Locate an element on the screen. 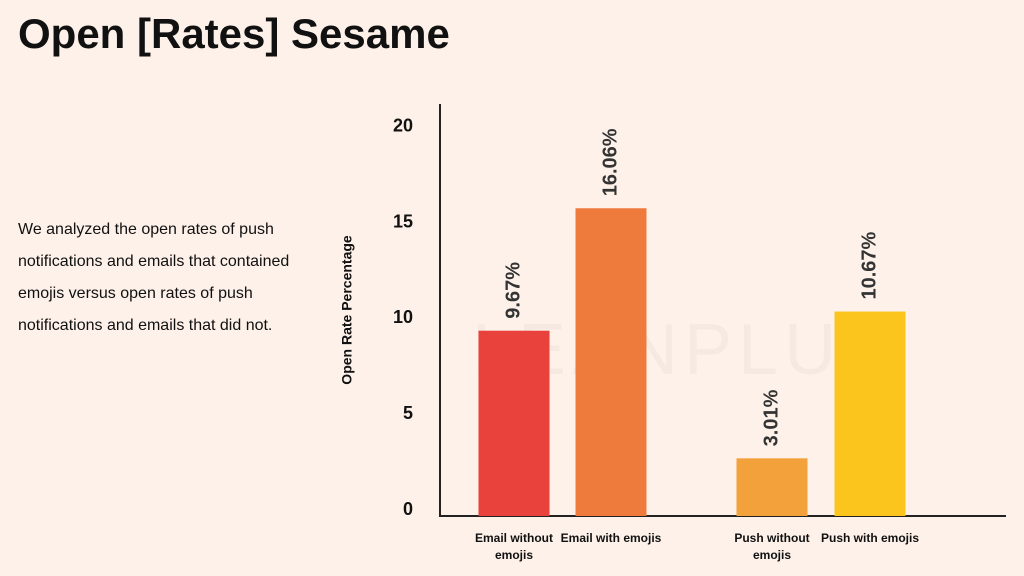 This screenshot has width=1024, height=576. y-tick-label: 15 is located at coordinates (403, 221).